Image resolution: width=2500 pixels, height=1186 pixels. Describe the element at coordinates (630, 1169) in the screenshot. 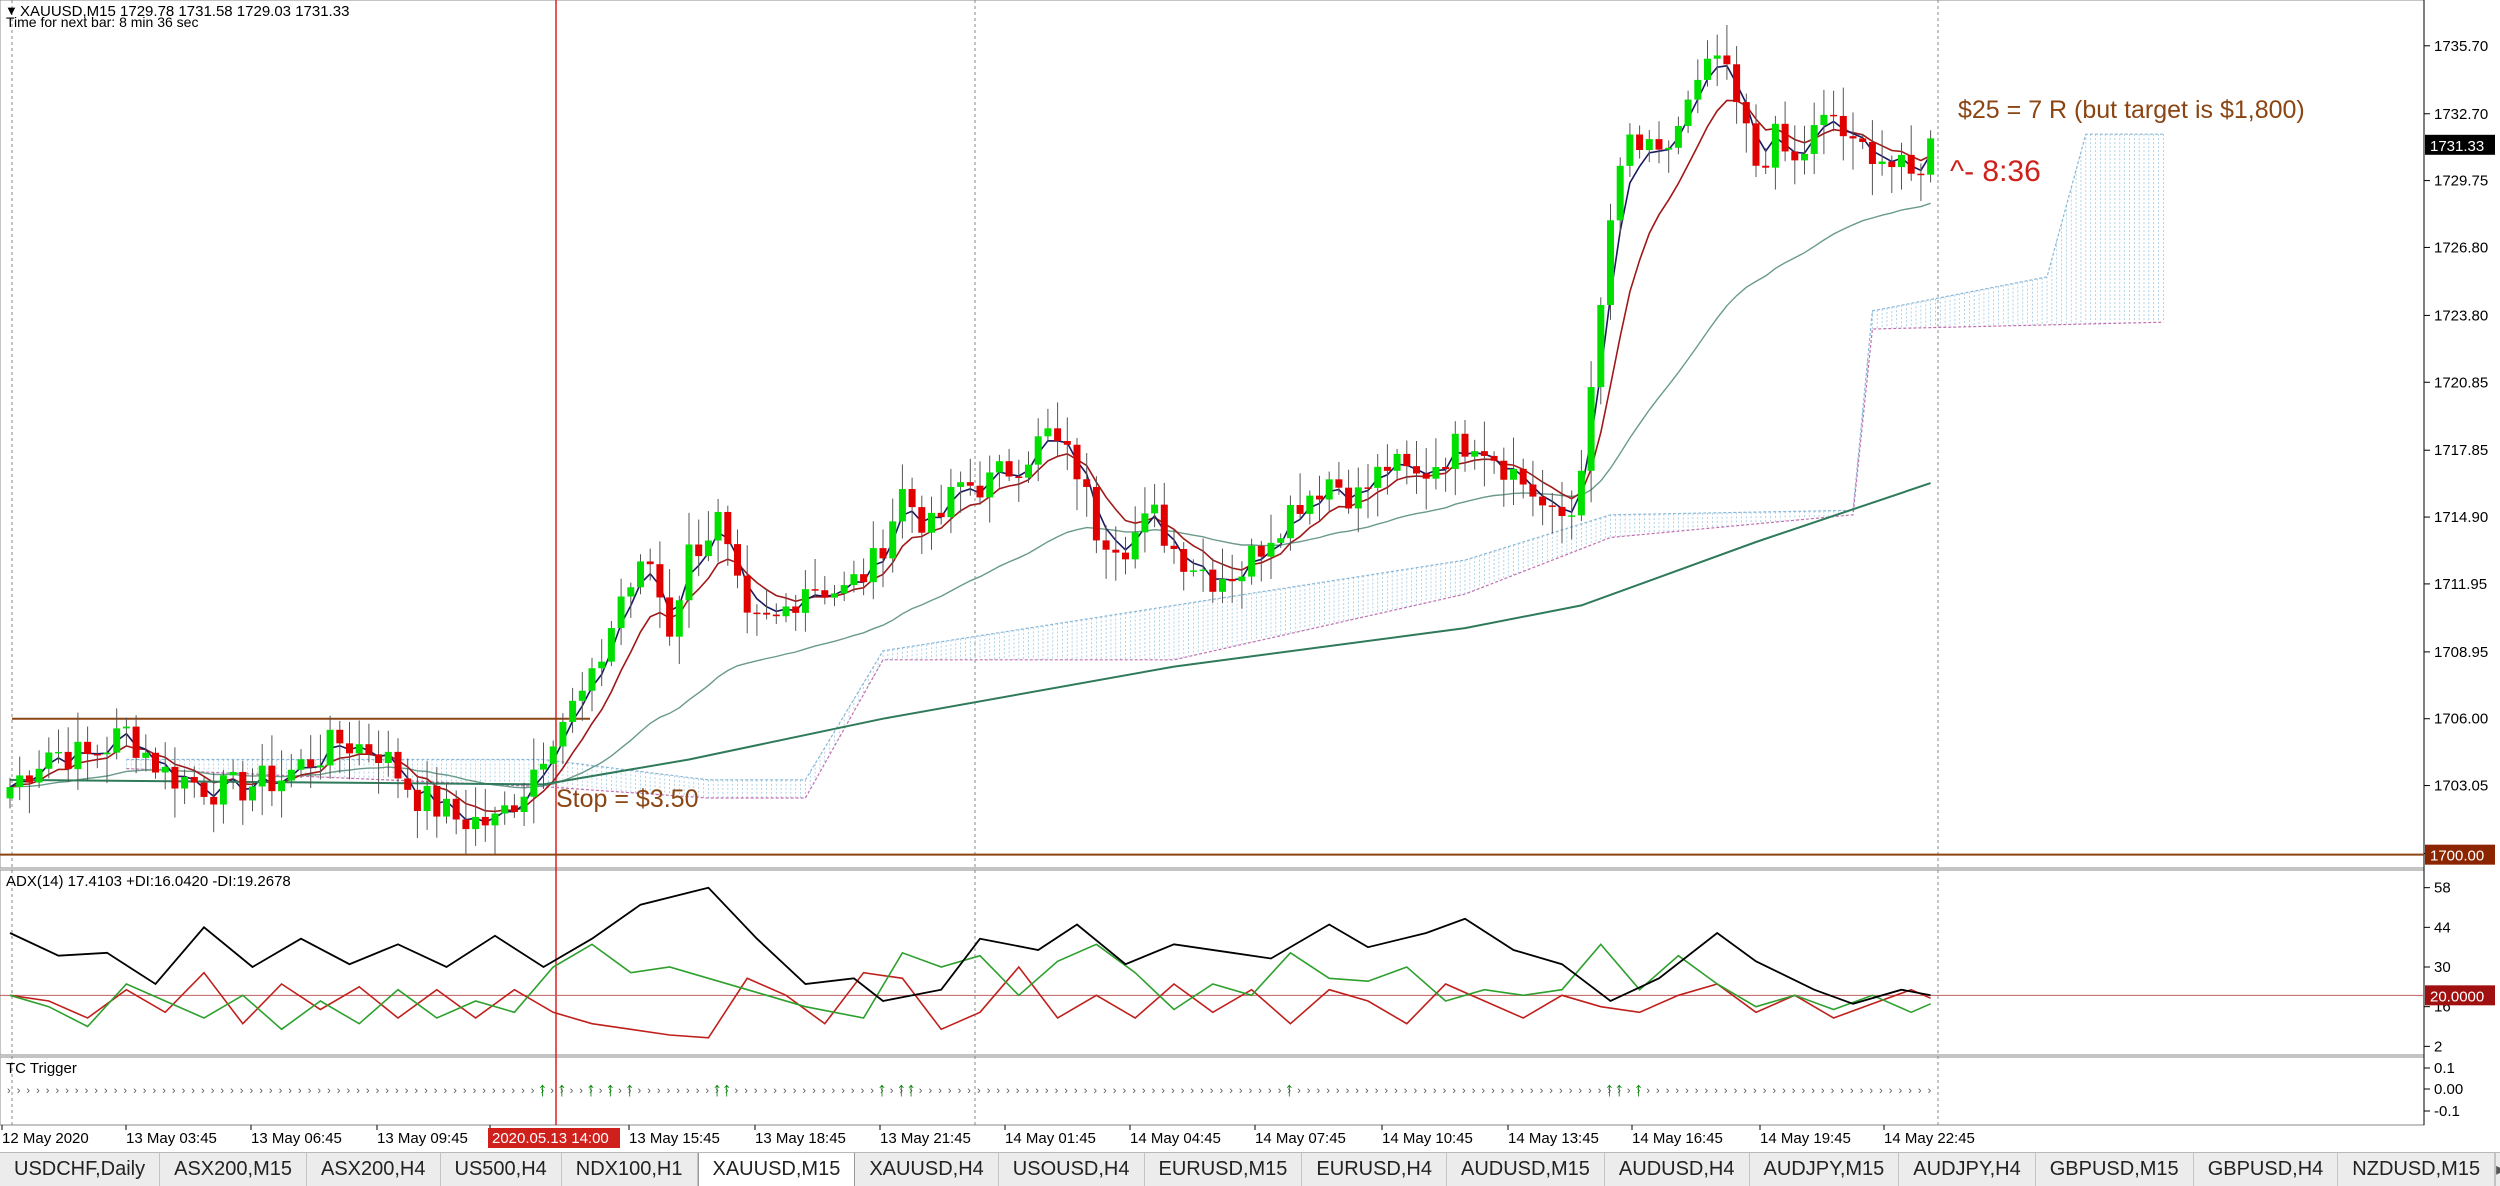

I see `tab-ndx100-h1: NDX100,H1` at that location.